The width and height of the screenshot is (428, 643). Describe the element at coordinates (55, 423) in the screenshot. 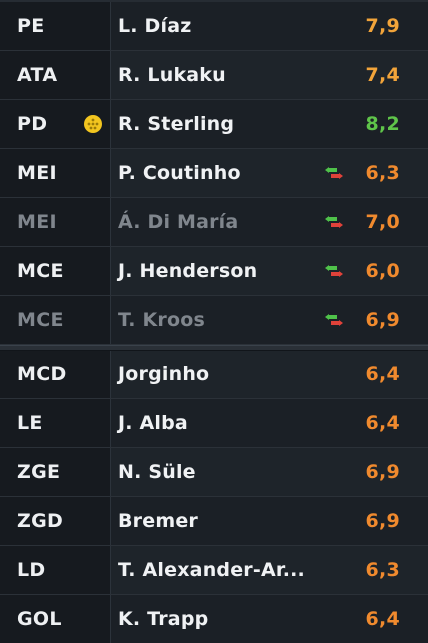

I see `position-cell: LE` at that location.